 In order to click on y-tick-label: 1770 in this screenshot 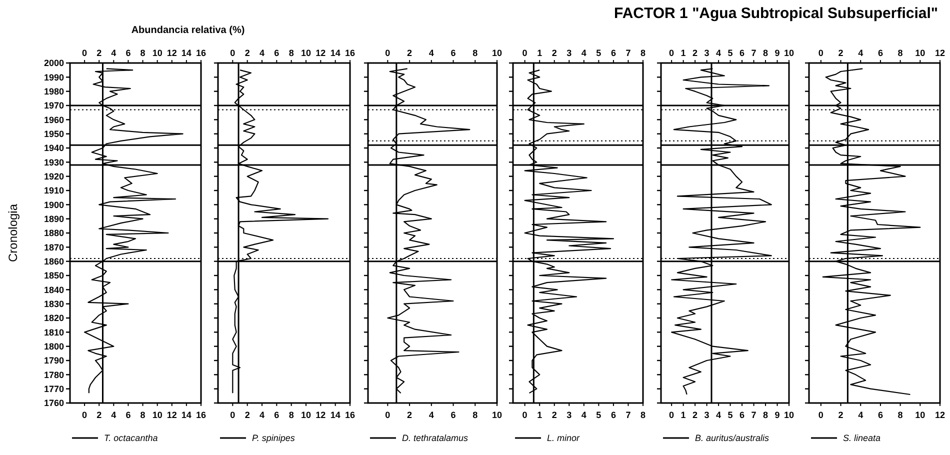, I will do `click(54, 389)`.